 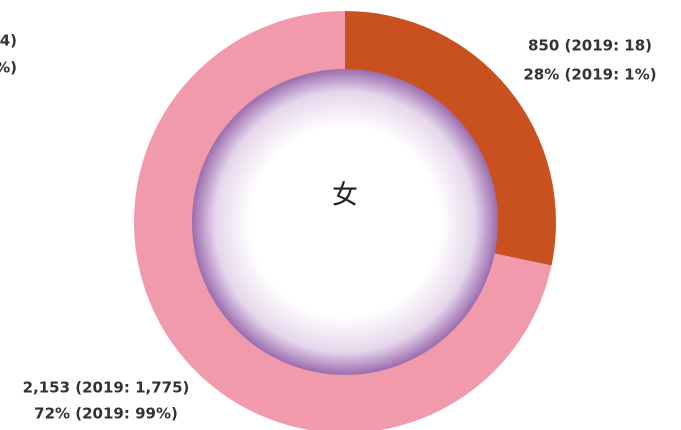 I want to click on value-label: 2,153 (2019: 1,775), so click(x=106, y=388).